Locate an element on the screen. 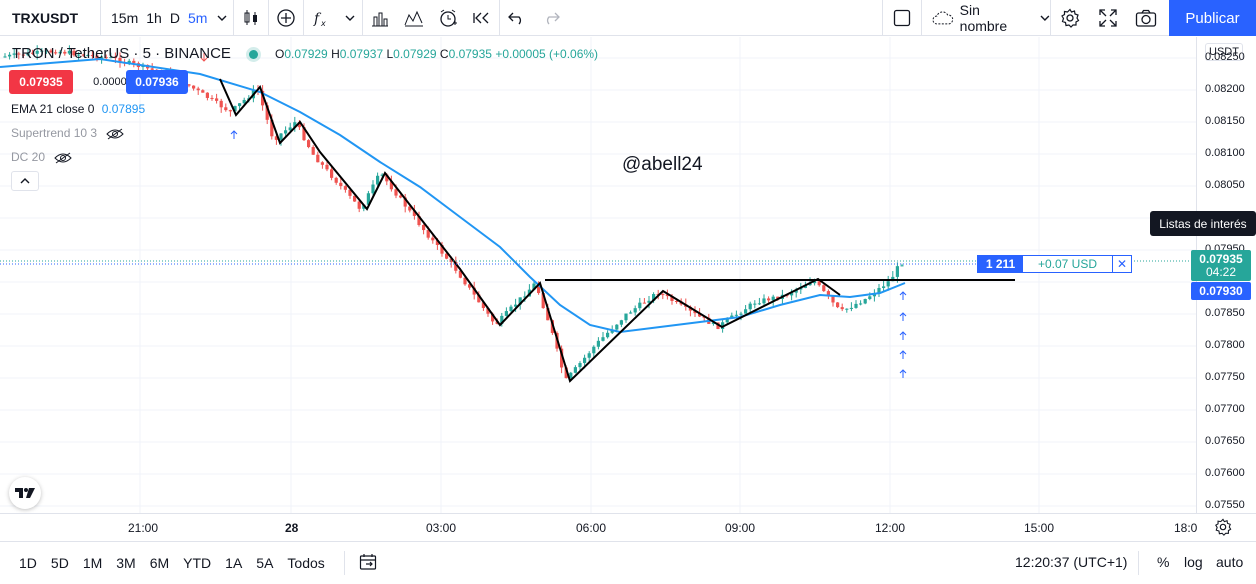 The height and width of the screenshot is (584, 1256). undo-icon is located at coordinates (517, 18).